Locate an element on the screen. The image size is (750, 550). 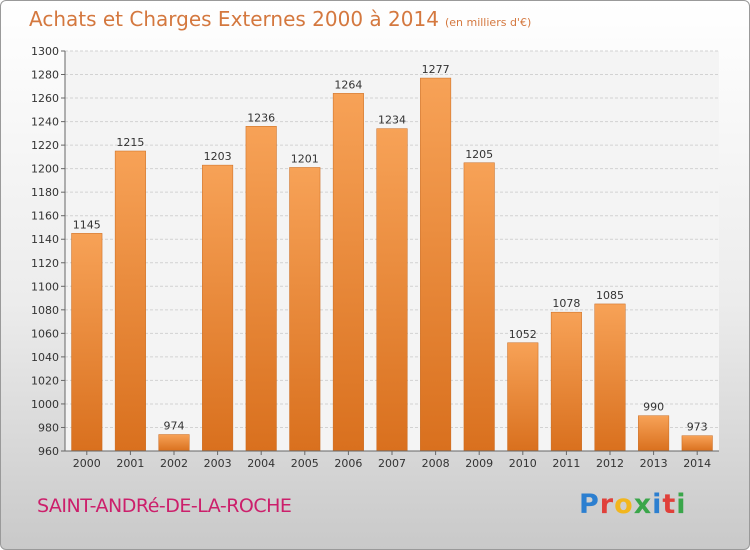
y-tick-label: 1260 is located at coordinates (45, 98).